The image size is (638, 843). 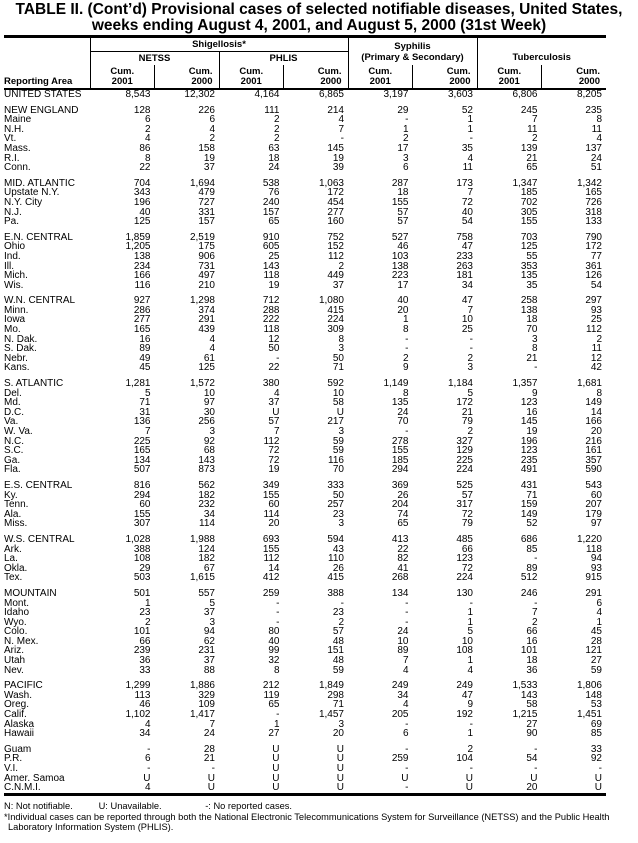 What do you see at coordinates (400, 686) in the screenshot?
I see `value-cell: 249` at bounding box center [400, 686].